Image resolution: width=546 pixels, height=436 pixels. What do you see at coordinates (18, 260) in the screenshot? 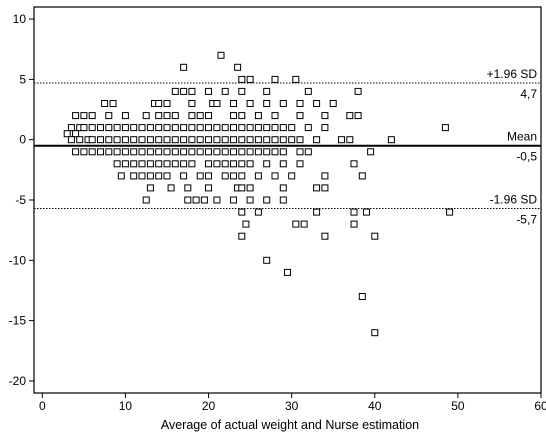
I see `y-tick-label: -10` at bounding box center [18, 260].